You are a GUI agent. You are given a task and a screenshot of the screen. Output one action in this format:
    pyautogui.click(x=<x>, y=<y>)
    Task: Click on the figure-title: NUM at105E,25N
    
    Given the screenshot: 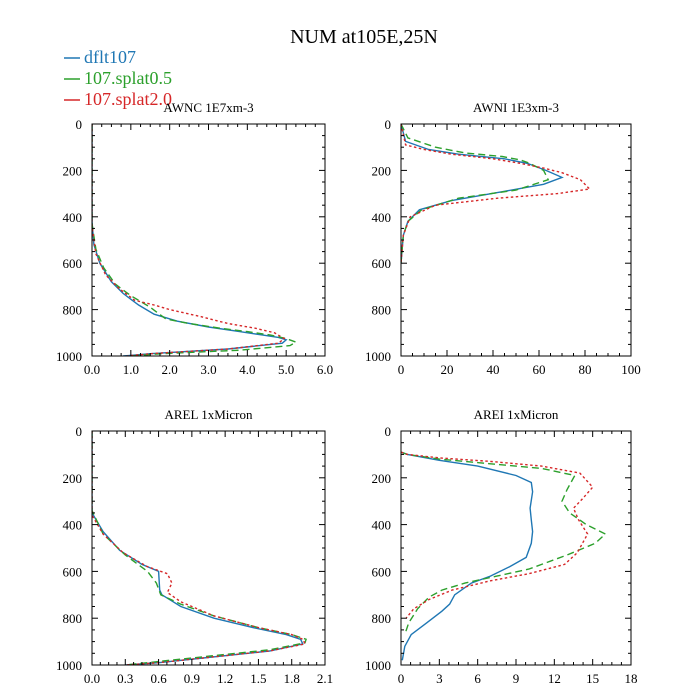 What is the action you would take?
    pyautogui.click(x=364, y=37)
    